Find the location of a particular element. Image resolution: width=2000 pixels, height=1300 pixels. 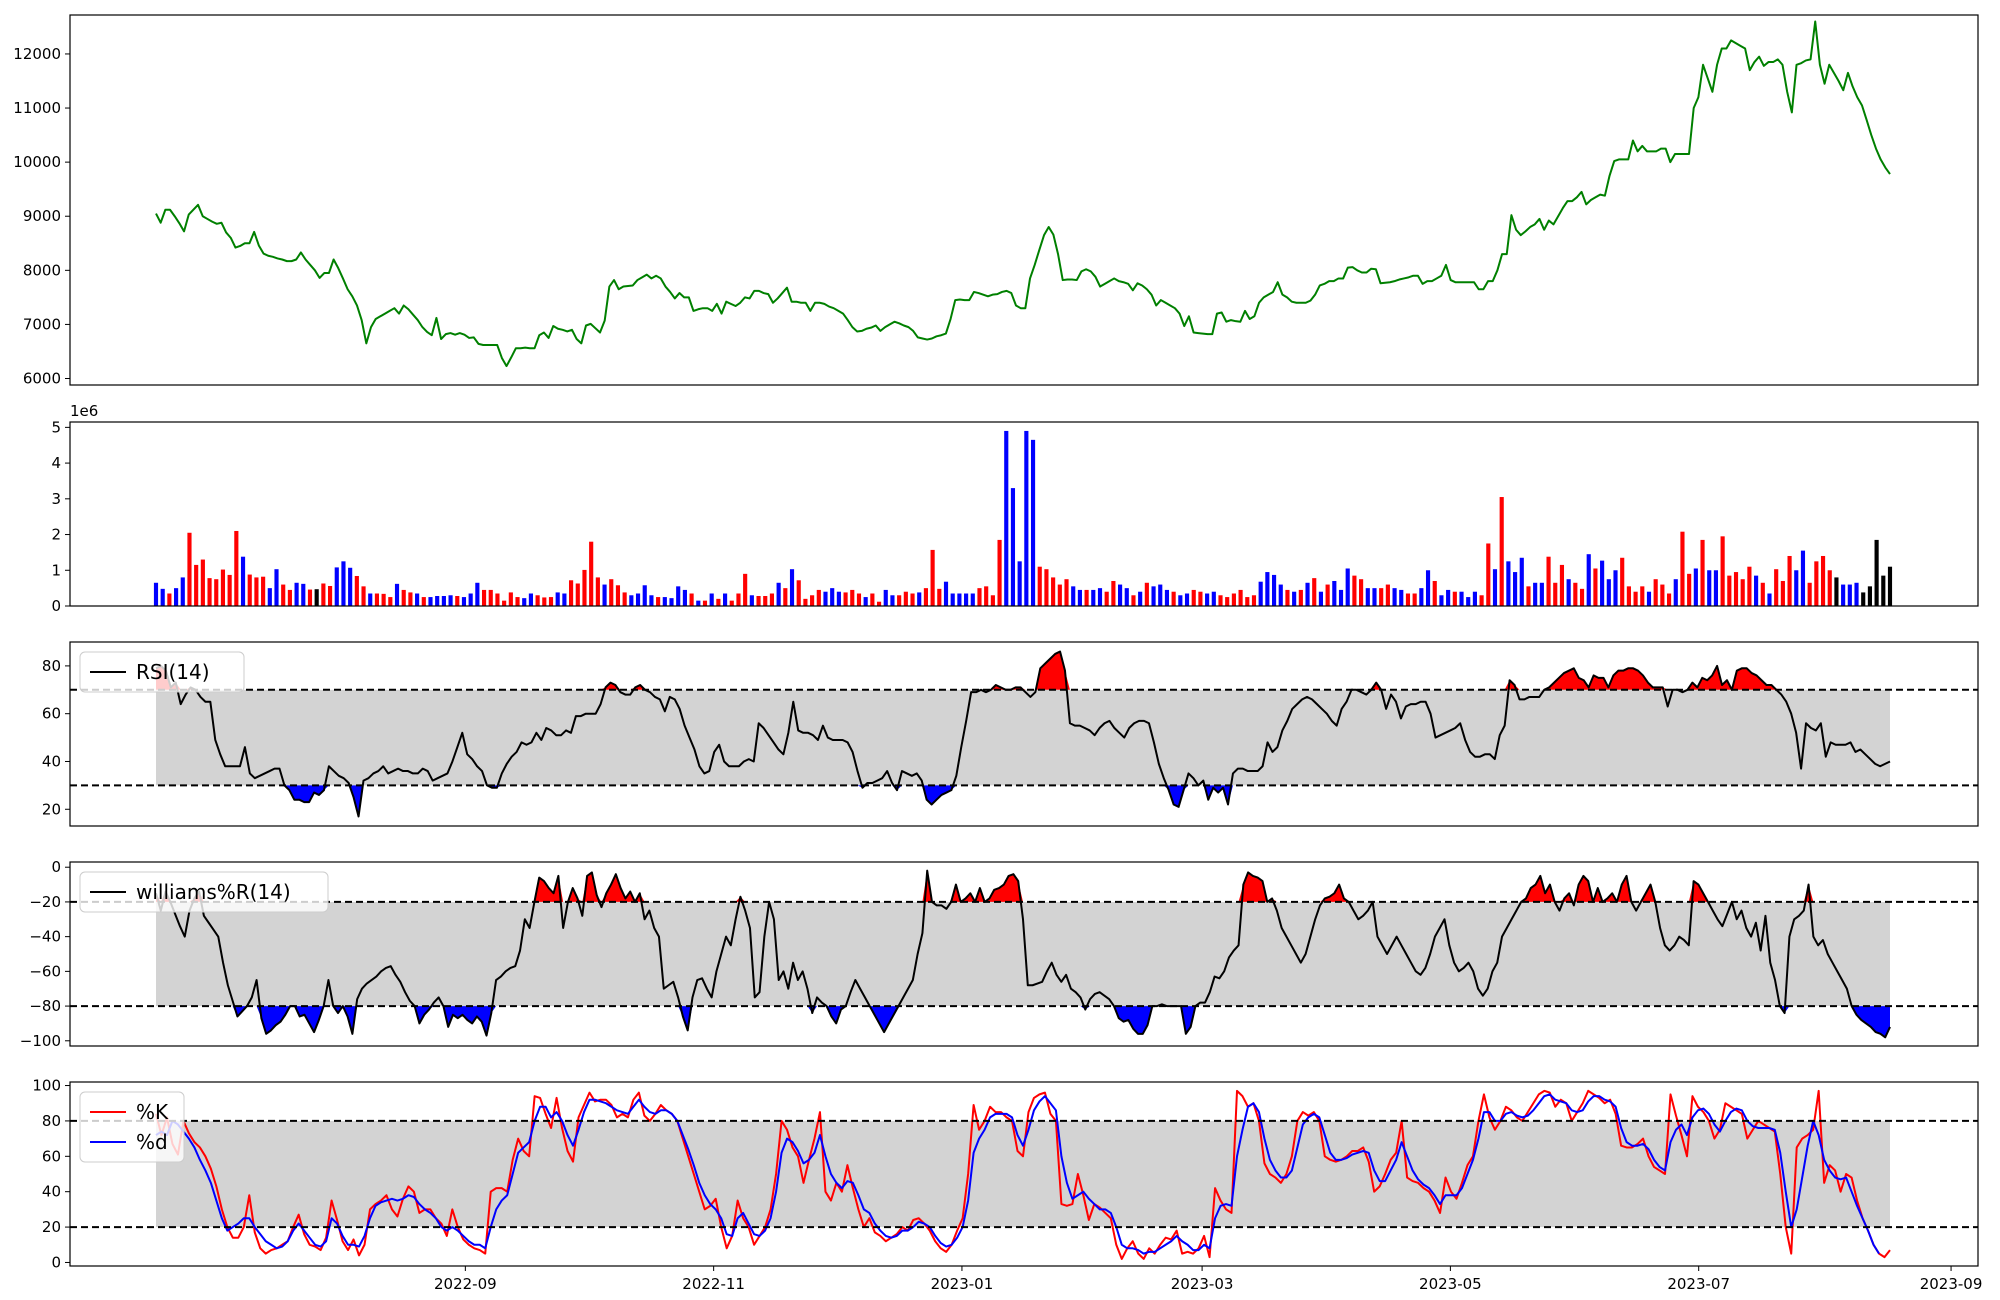

x-tick-label: 2023-05 is located at coordinates (1450, 1284).